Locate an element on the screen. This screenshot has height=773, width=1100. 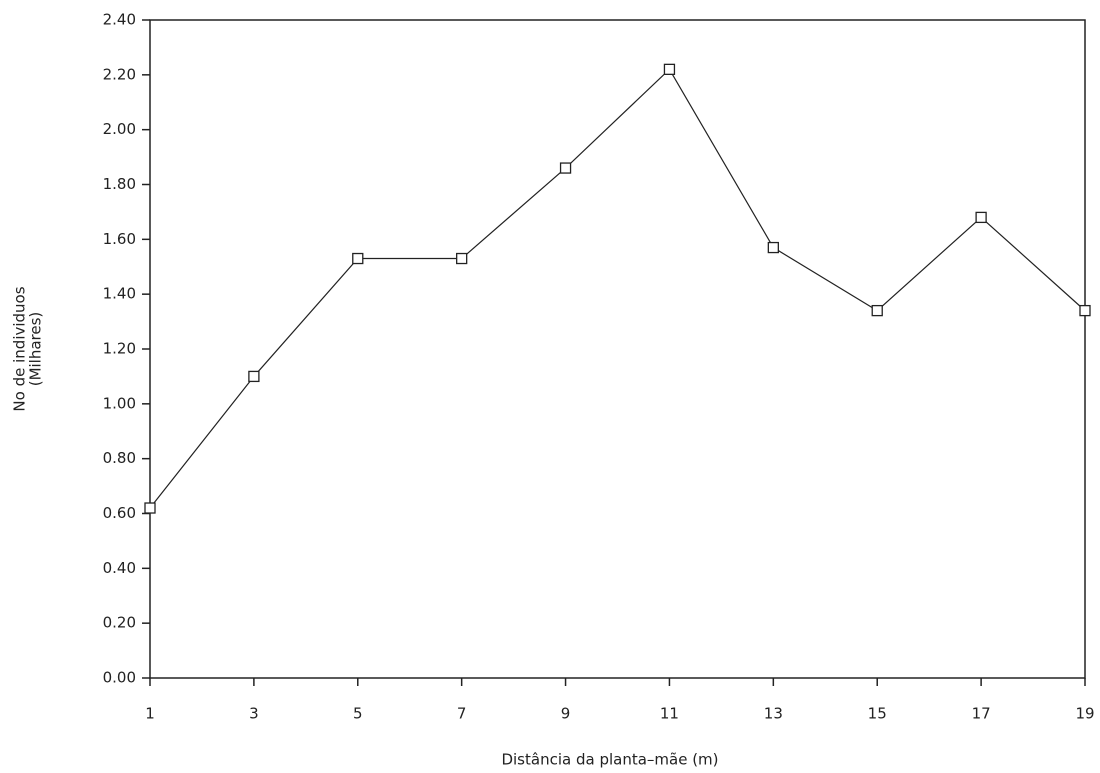
y-tick-label: 2.00 is located at coordinates (119, 129).